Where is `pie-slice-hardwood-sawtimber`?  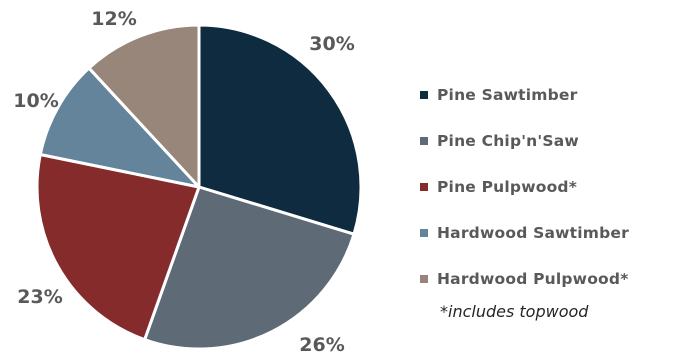 pie-slice-hardwood-sawtimber is located at coordinates (119, 127).